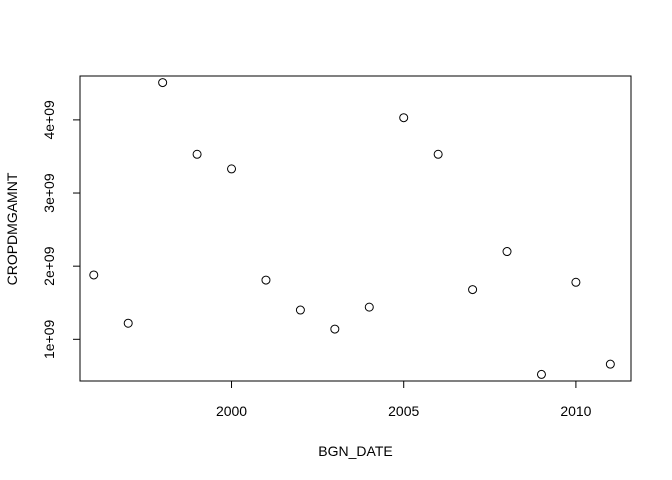 This screenshot has width=672, height=480. I want to click on y-axis-label: CROPDMGAMNT, so click(12, 228).